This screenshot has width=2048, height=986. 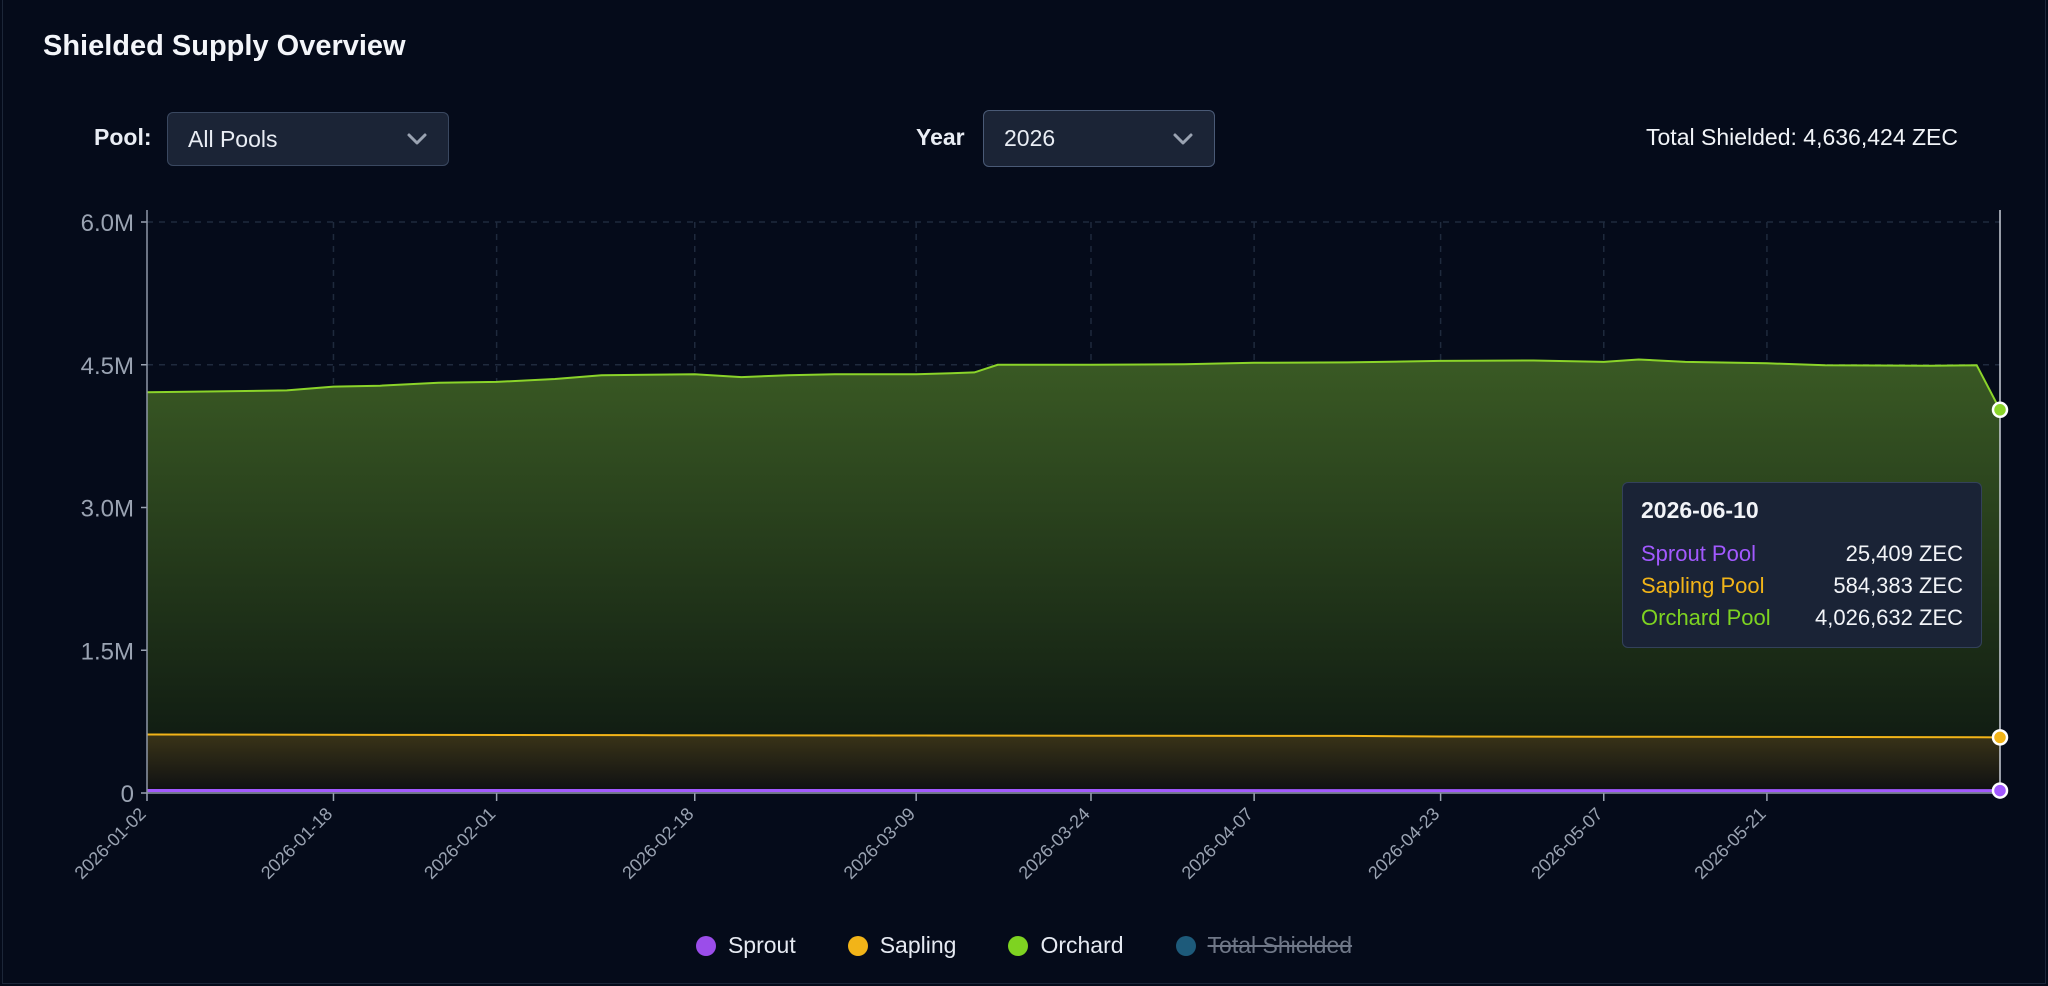 What do you see at coordinates (1700, 510) in the screenshot?
I see `tooltip-date: 2026-06-10` at bounding box center [1700, 510].